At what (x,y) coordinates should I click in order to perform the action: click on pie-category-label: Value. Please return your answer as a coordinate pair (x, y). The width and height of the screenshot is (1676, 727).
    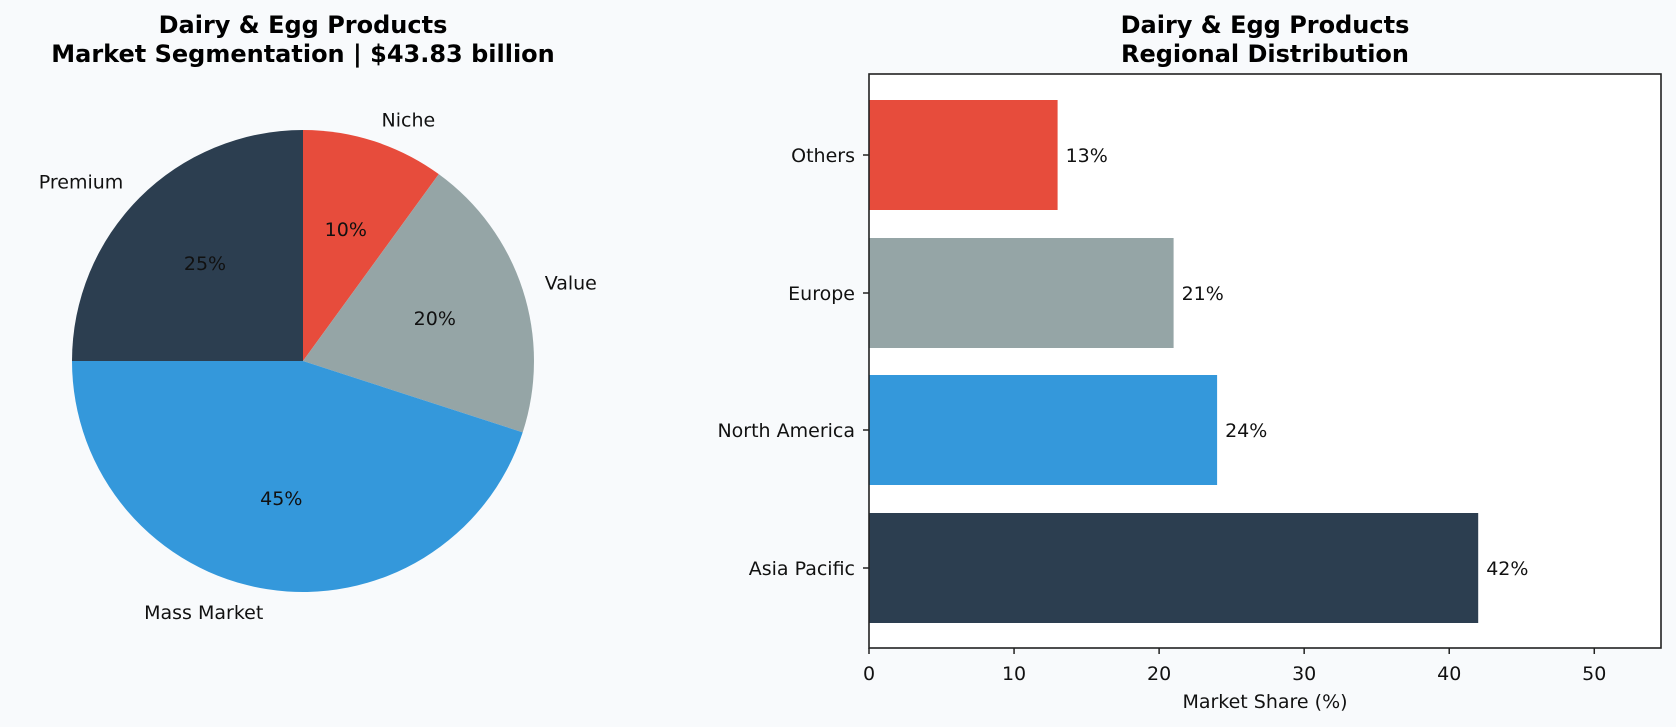
    Looking at the image, I should click on (571, 284).